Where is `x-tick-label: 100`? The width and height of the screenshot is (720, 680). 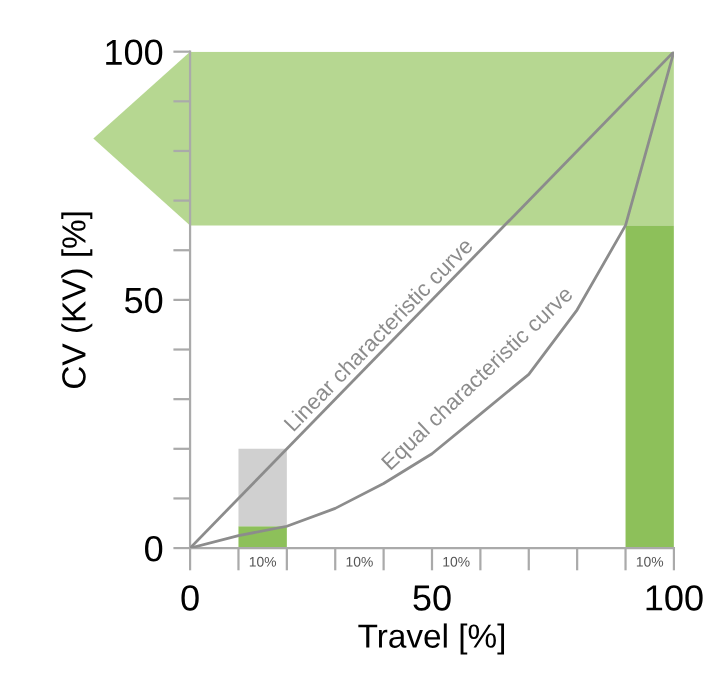 x-tick-label: 100 is located at coordinates (674, 598).